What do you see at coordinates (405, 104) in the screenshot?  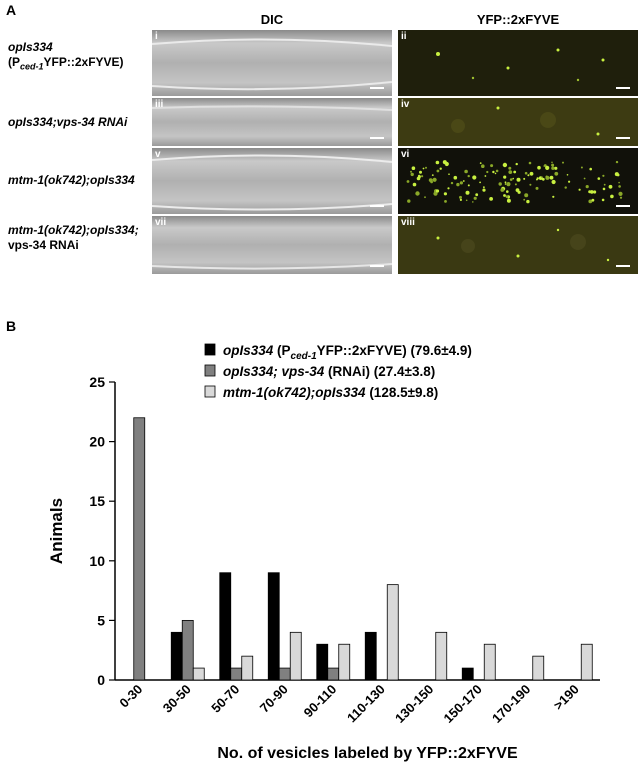 I see `numeral-iv: iv` at bounding box center [405, 104].